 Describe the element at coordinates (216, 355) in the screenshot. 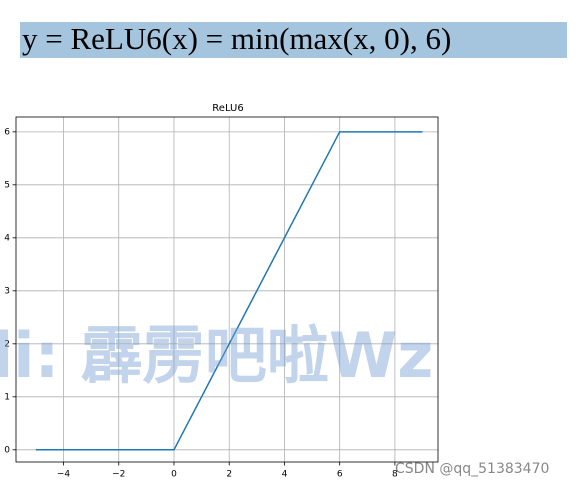

I see `watermark: li: 霹雳吧啦Wz` at that location.